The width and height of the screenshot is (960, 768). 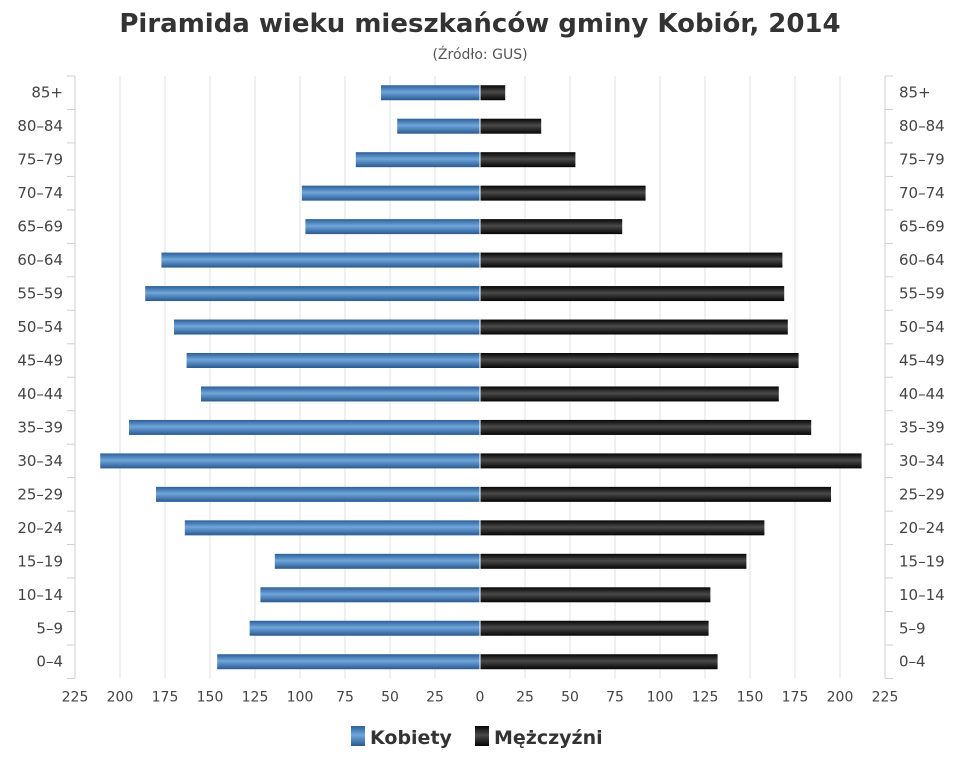 What do you see at coordinates (922, 227) in the screenshot?
I see `category-label-right: 65–69` at bounding box center [922, 227].